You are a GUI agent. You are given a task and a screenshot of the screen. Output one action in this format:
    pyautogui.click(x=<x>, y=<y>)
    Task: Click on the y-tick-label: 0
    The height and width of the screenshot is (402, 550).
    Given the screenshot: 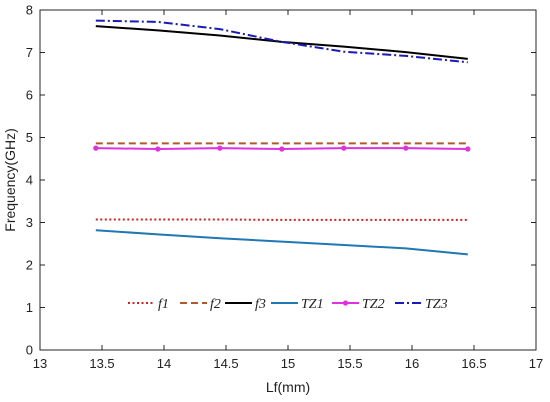 What is the action you would take?
    pyautogui.click(x=29, y=350)
    